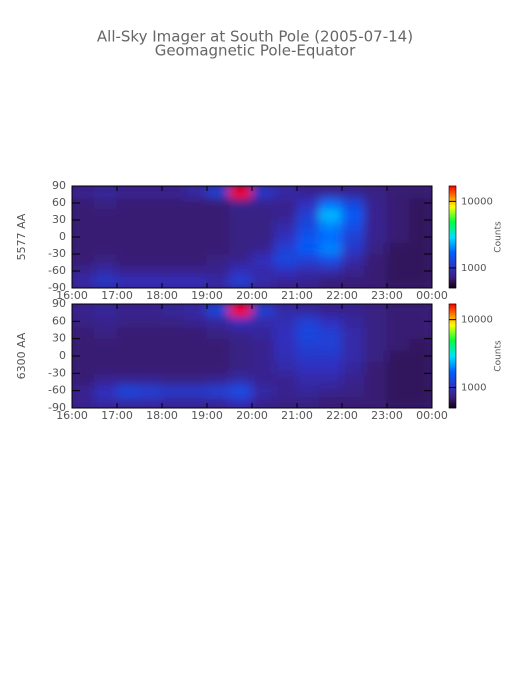 The image size is (510, 680). I want to click on colorbar-frame, so click(452, 356).